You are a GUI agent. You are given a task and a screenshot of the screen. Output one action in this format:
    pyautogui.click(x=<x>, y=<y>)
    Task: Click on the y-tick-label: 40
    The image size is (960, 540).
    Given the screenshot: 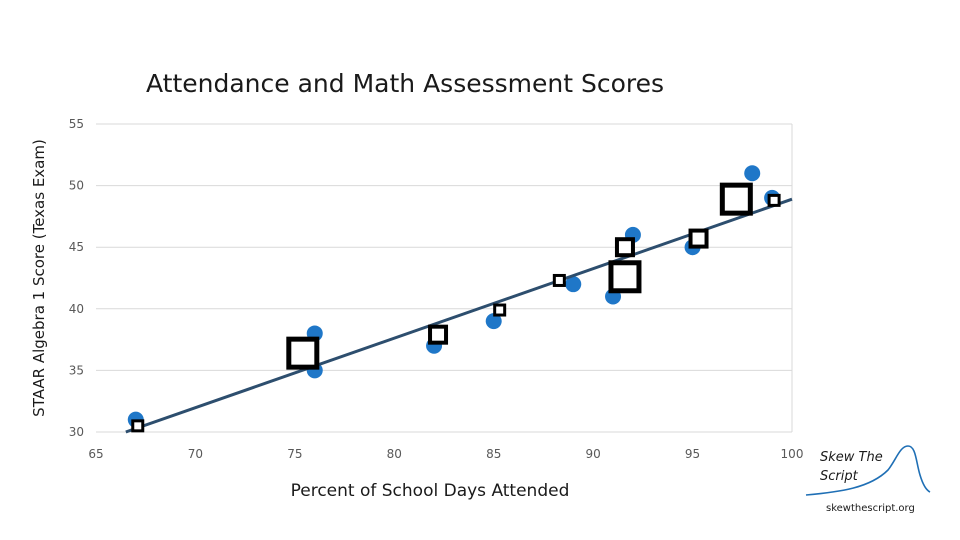 What is the action you would take?
    pyautogui.click(x=76, y=309)
    